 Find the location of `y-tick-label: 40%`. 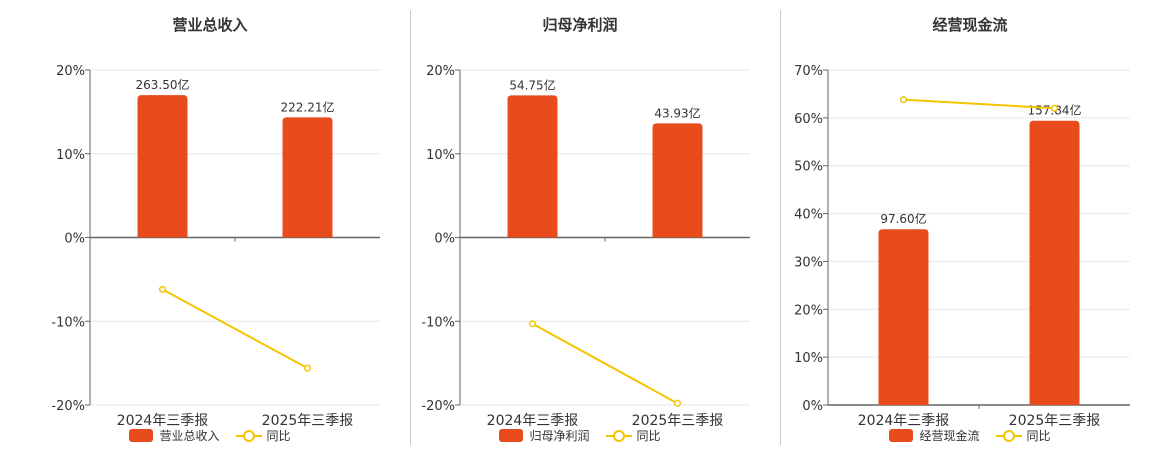

y-tick-label: 40% is located at coordinates (808, 215).